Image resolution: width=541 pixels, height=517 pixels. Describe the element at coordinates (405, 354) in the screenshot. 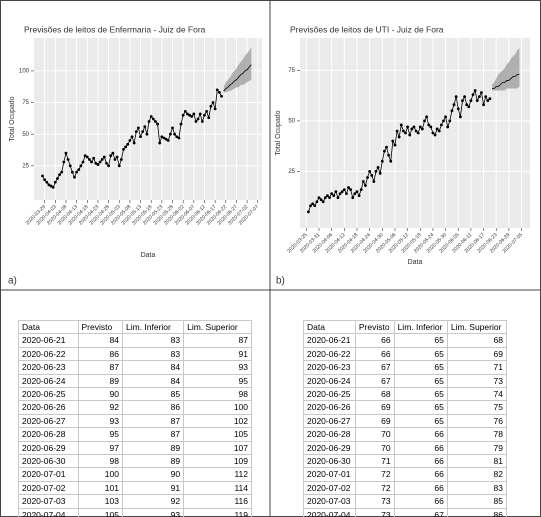

I see `table-row: 2020-06-22 66 65 69` at that location.